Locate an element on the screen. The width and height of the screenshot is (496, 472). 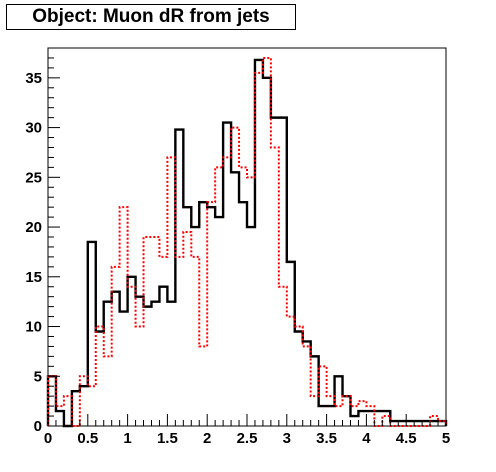
y-tick-label: 15 is located at coordinates (33, 277).